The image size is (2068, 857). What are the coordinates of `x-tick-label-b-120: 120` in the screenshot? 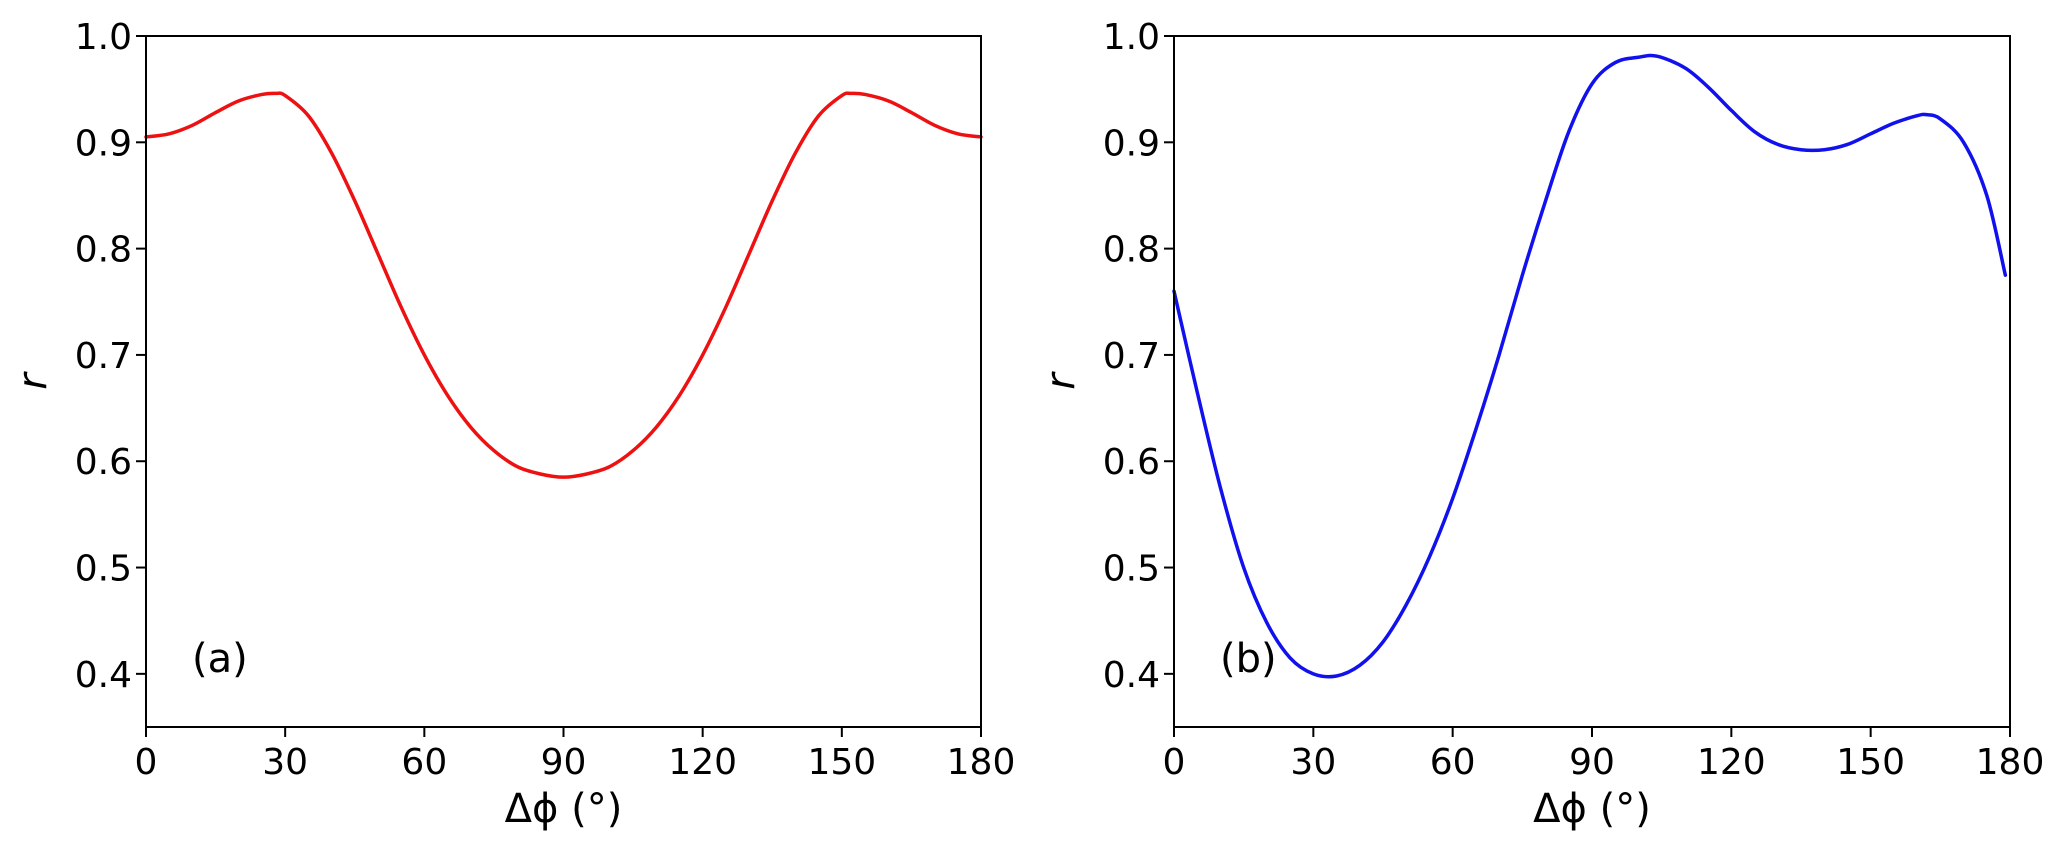 It's located at (1731, 762).